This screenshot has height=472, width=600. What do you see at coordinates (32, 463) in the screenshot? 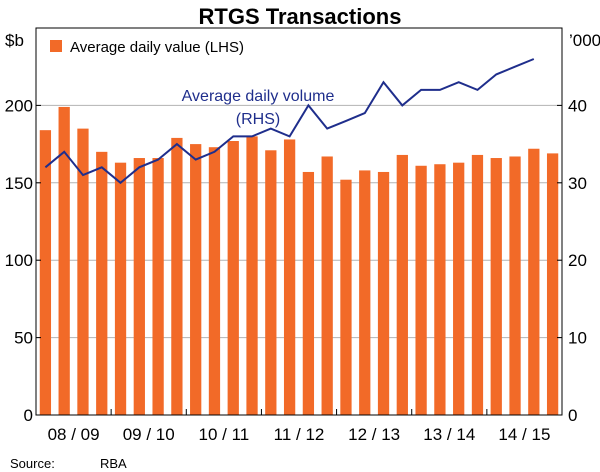
I see `source-label: Source:` at bounding box center [32, 463].